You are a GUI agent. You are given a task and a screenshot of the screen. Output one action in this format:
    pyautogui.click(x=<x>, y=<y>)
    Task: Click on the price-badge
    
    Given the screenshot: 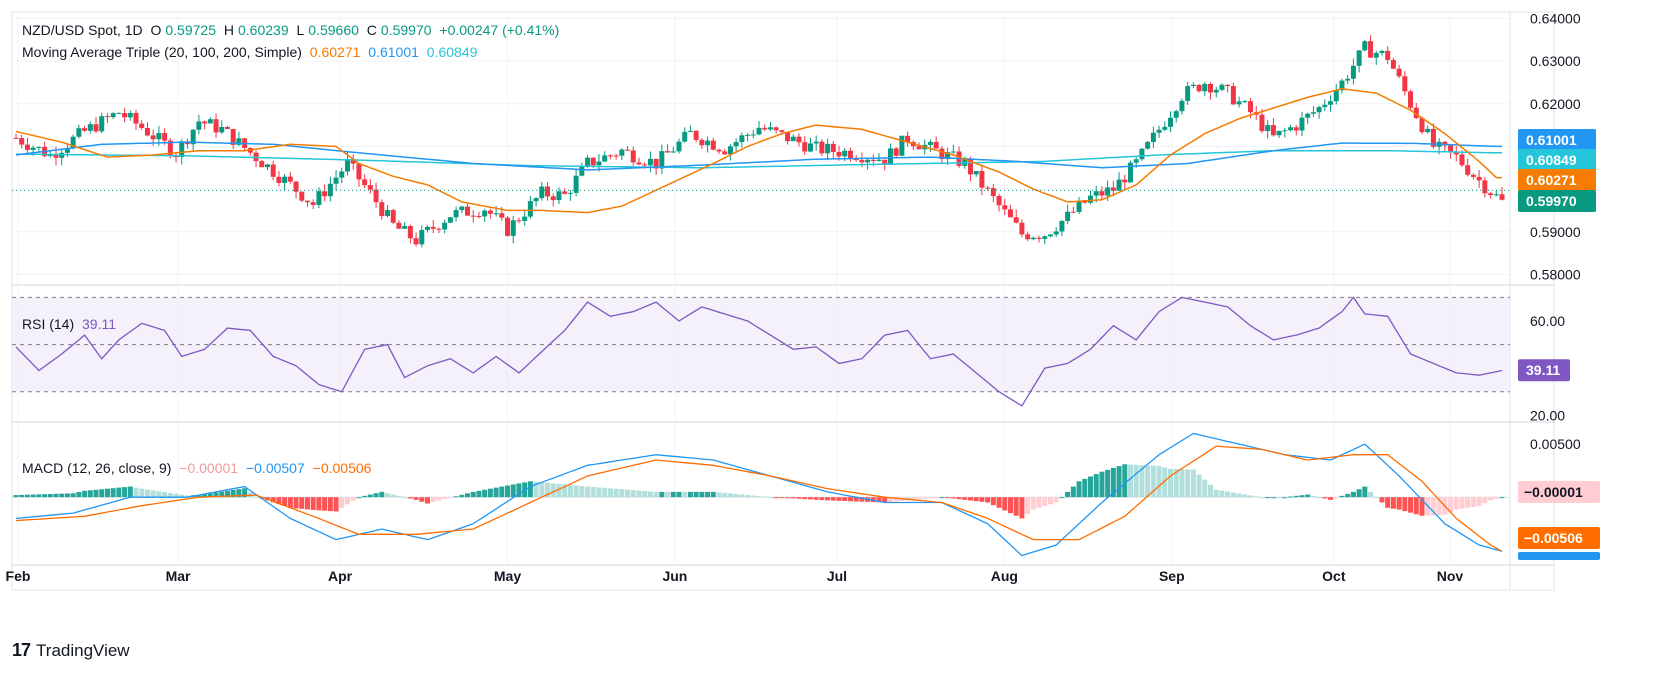 What is the action you would take?
    pyautogui.click(x=1557, y=201)
    